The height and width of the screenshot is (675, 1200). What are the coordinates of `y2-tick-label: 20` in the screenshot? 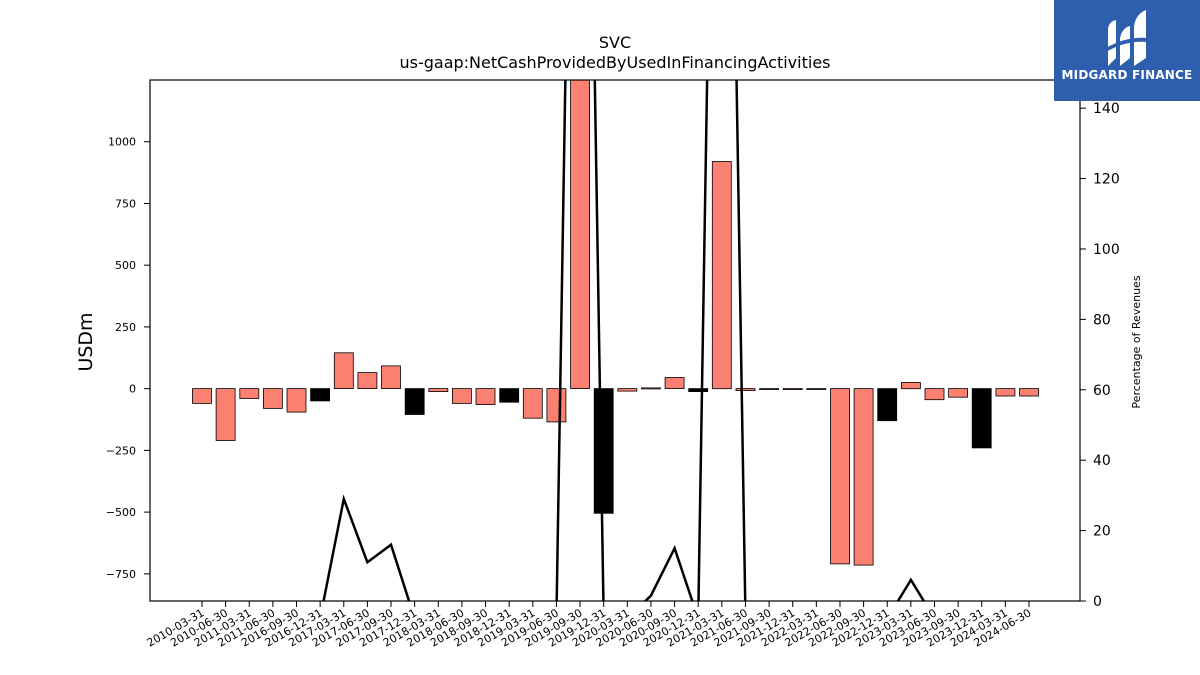 It's located at (1102, 532).